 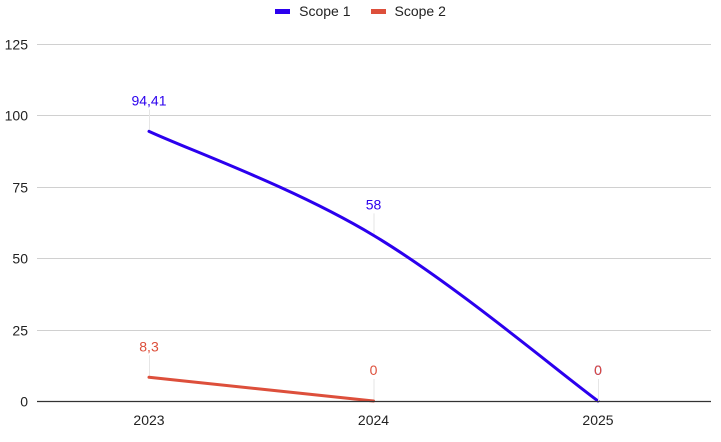 What do you see at coordinates (20, 259) in the screenshot?
I see `y-tick-label: 50` at bounding box center [20, 259].